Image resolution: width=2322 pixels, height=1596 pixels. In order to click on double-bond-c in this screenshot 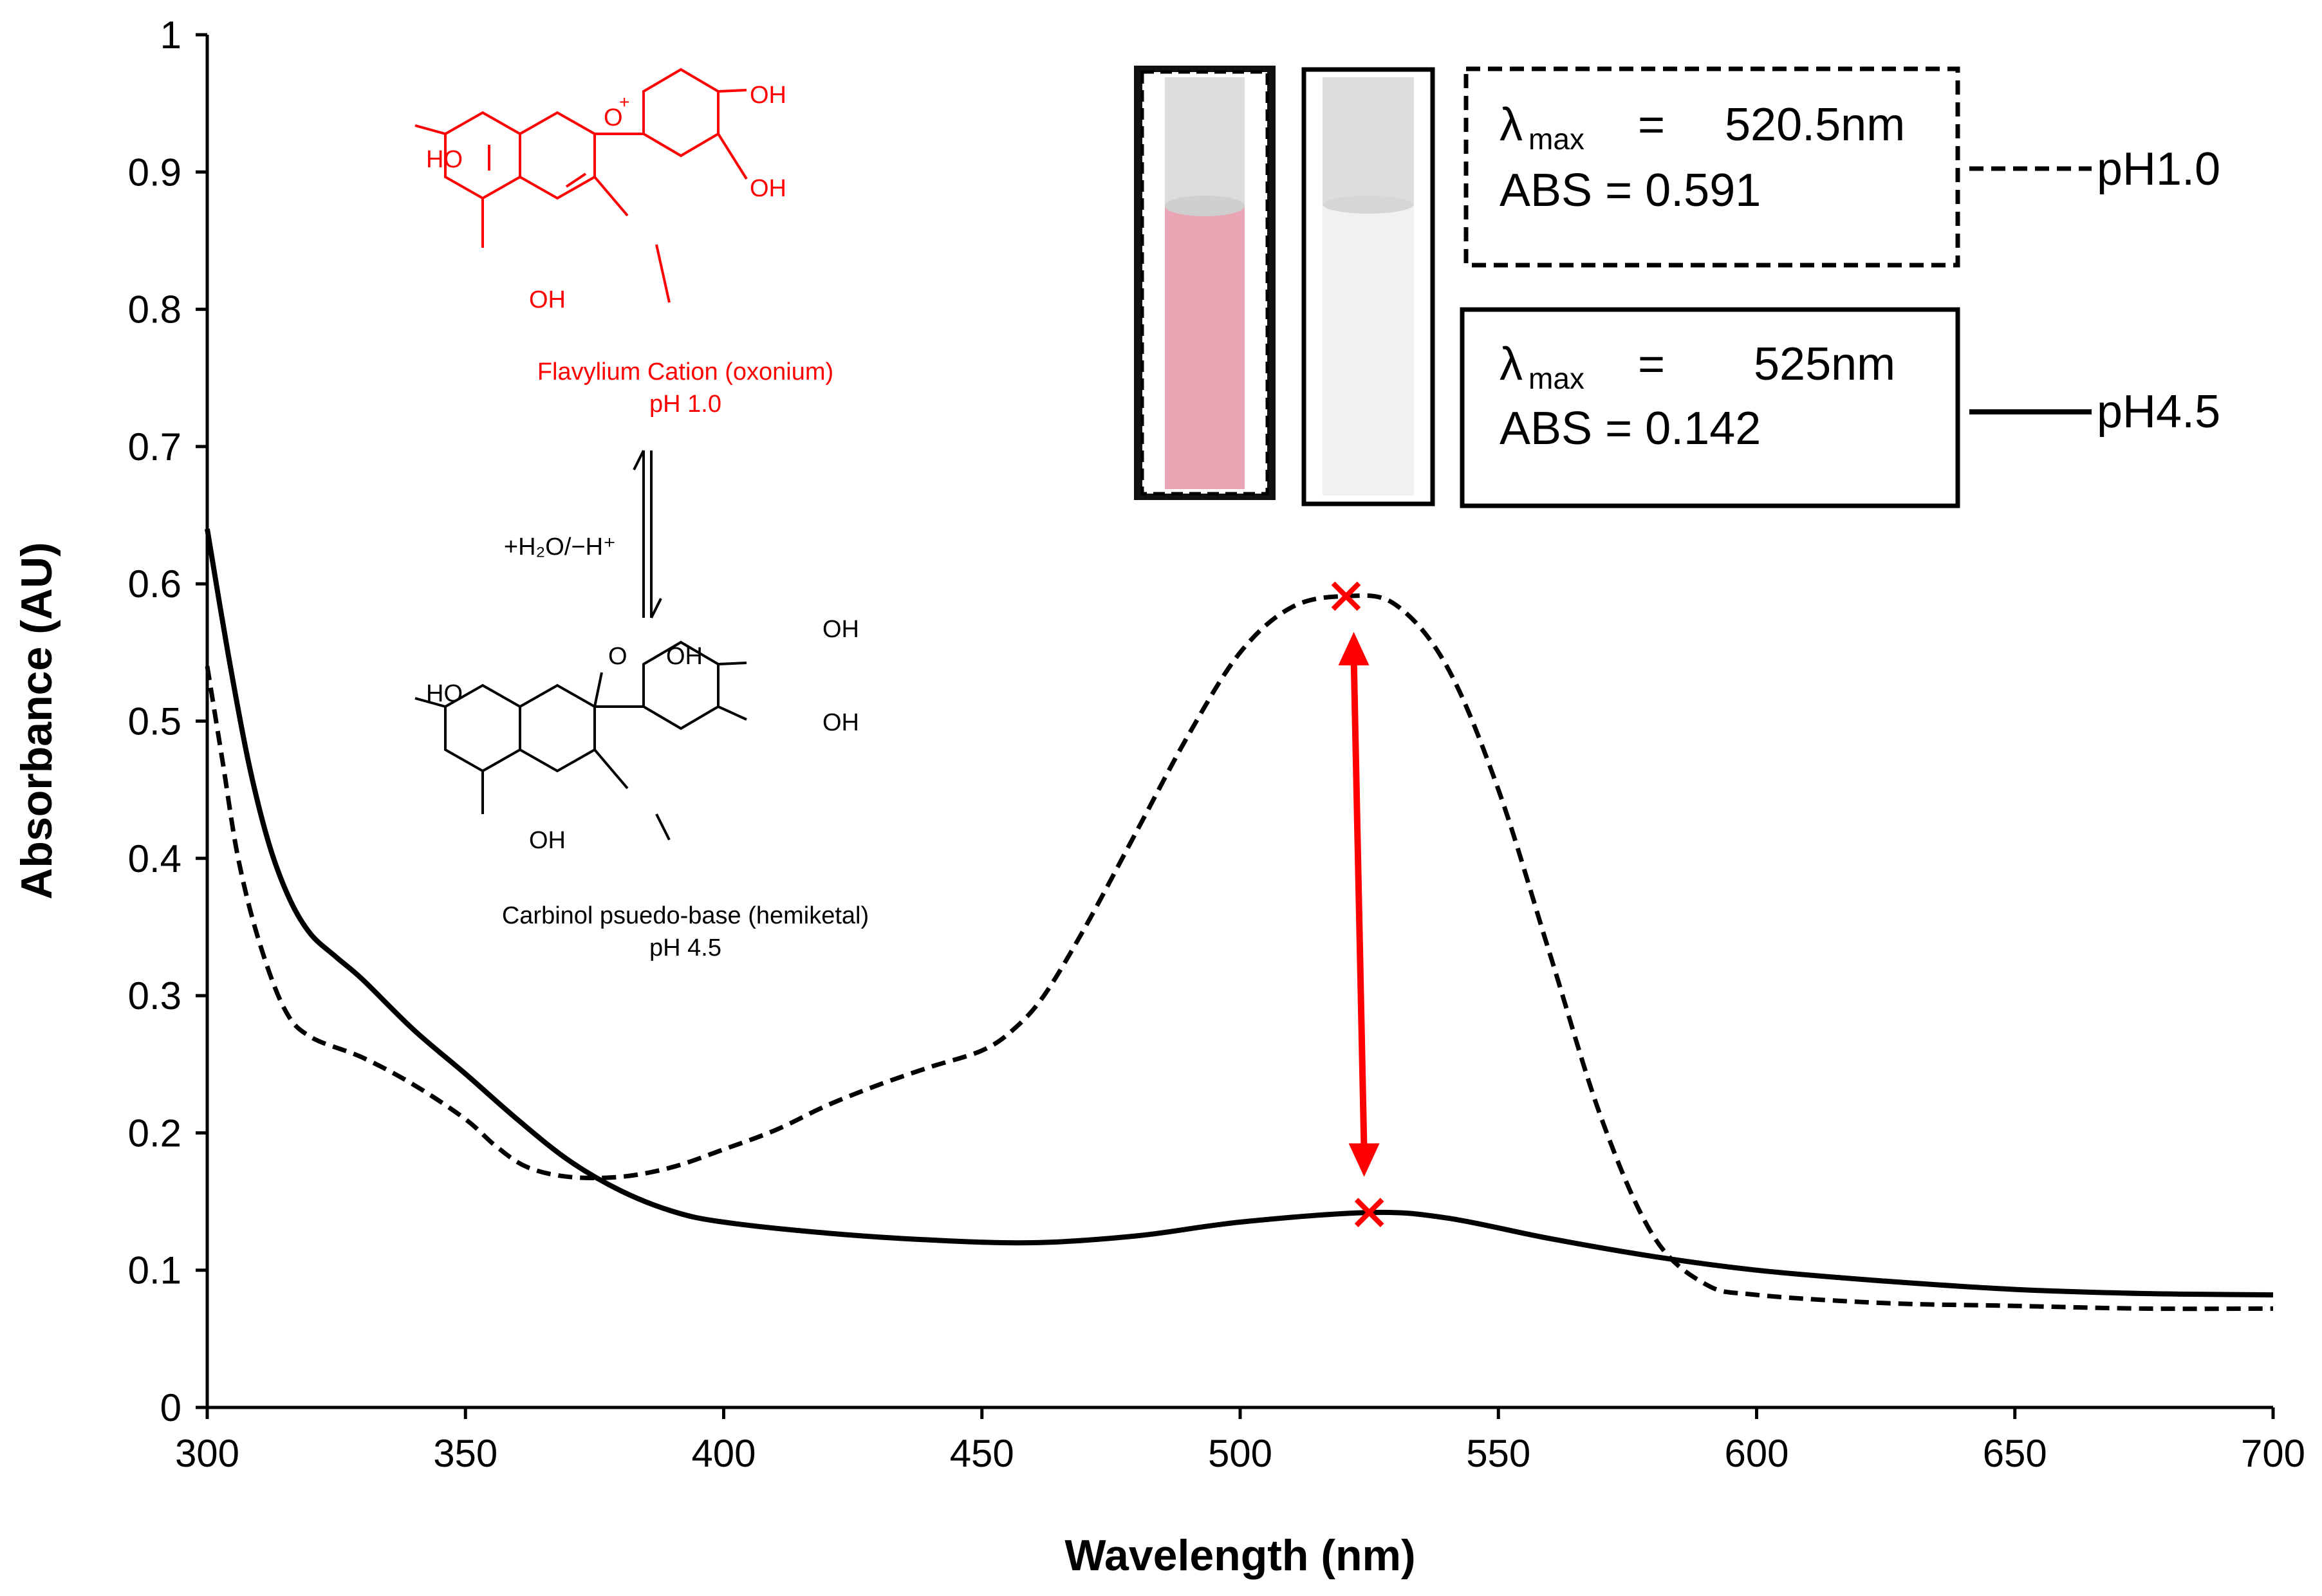, I will do `click(576, 180)`.